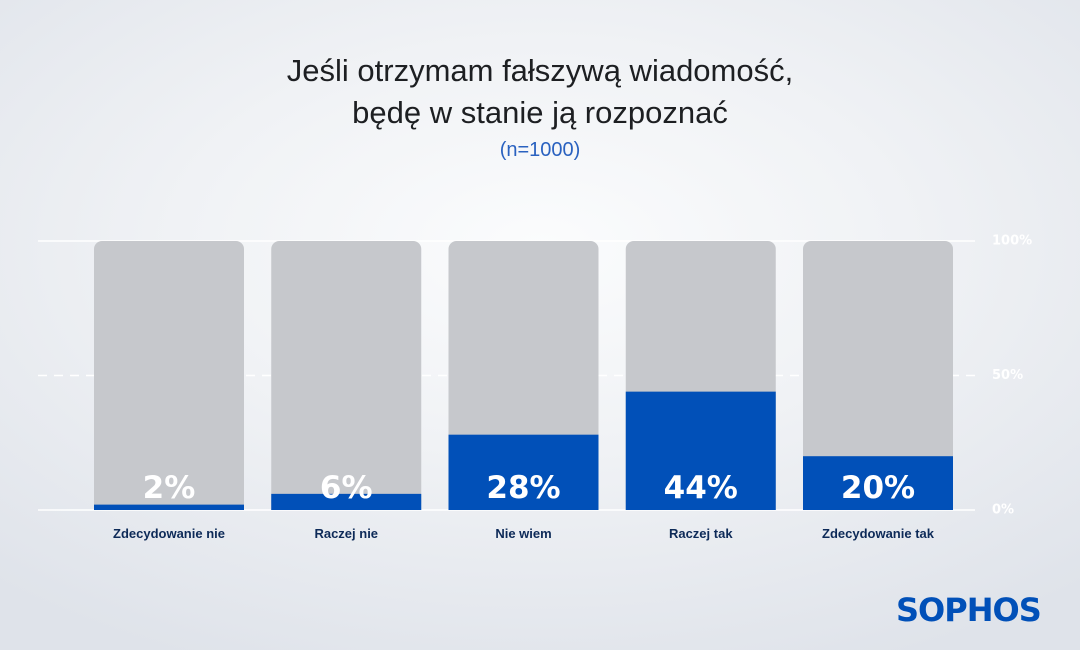 This screenshot has height=650, width=1080. I want to click on bar-value-label: 6%, so click(346, 488).